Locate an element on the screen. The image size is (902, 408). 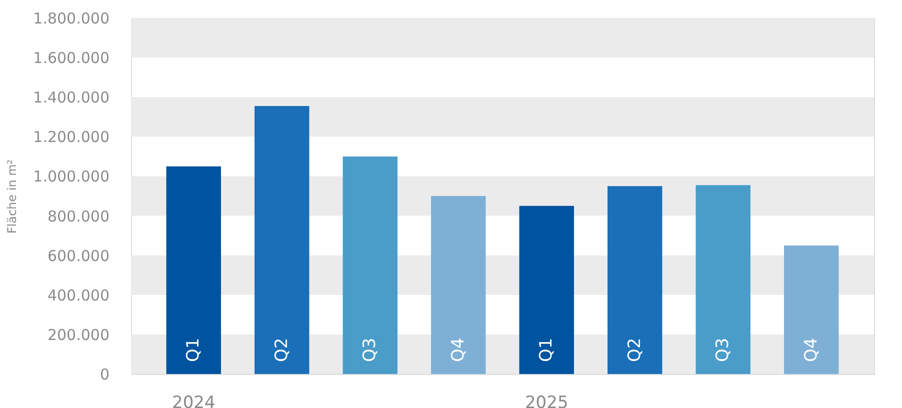
y-tick-label: 0 is located at coordinates (105, 375).